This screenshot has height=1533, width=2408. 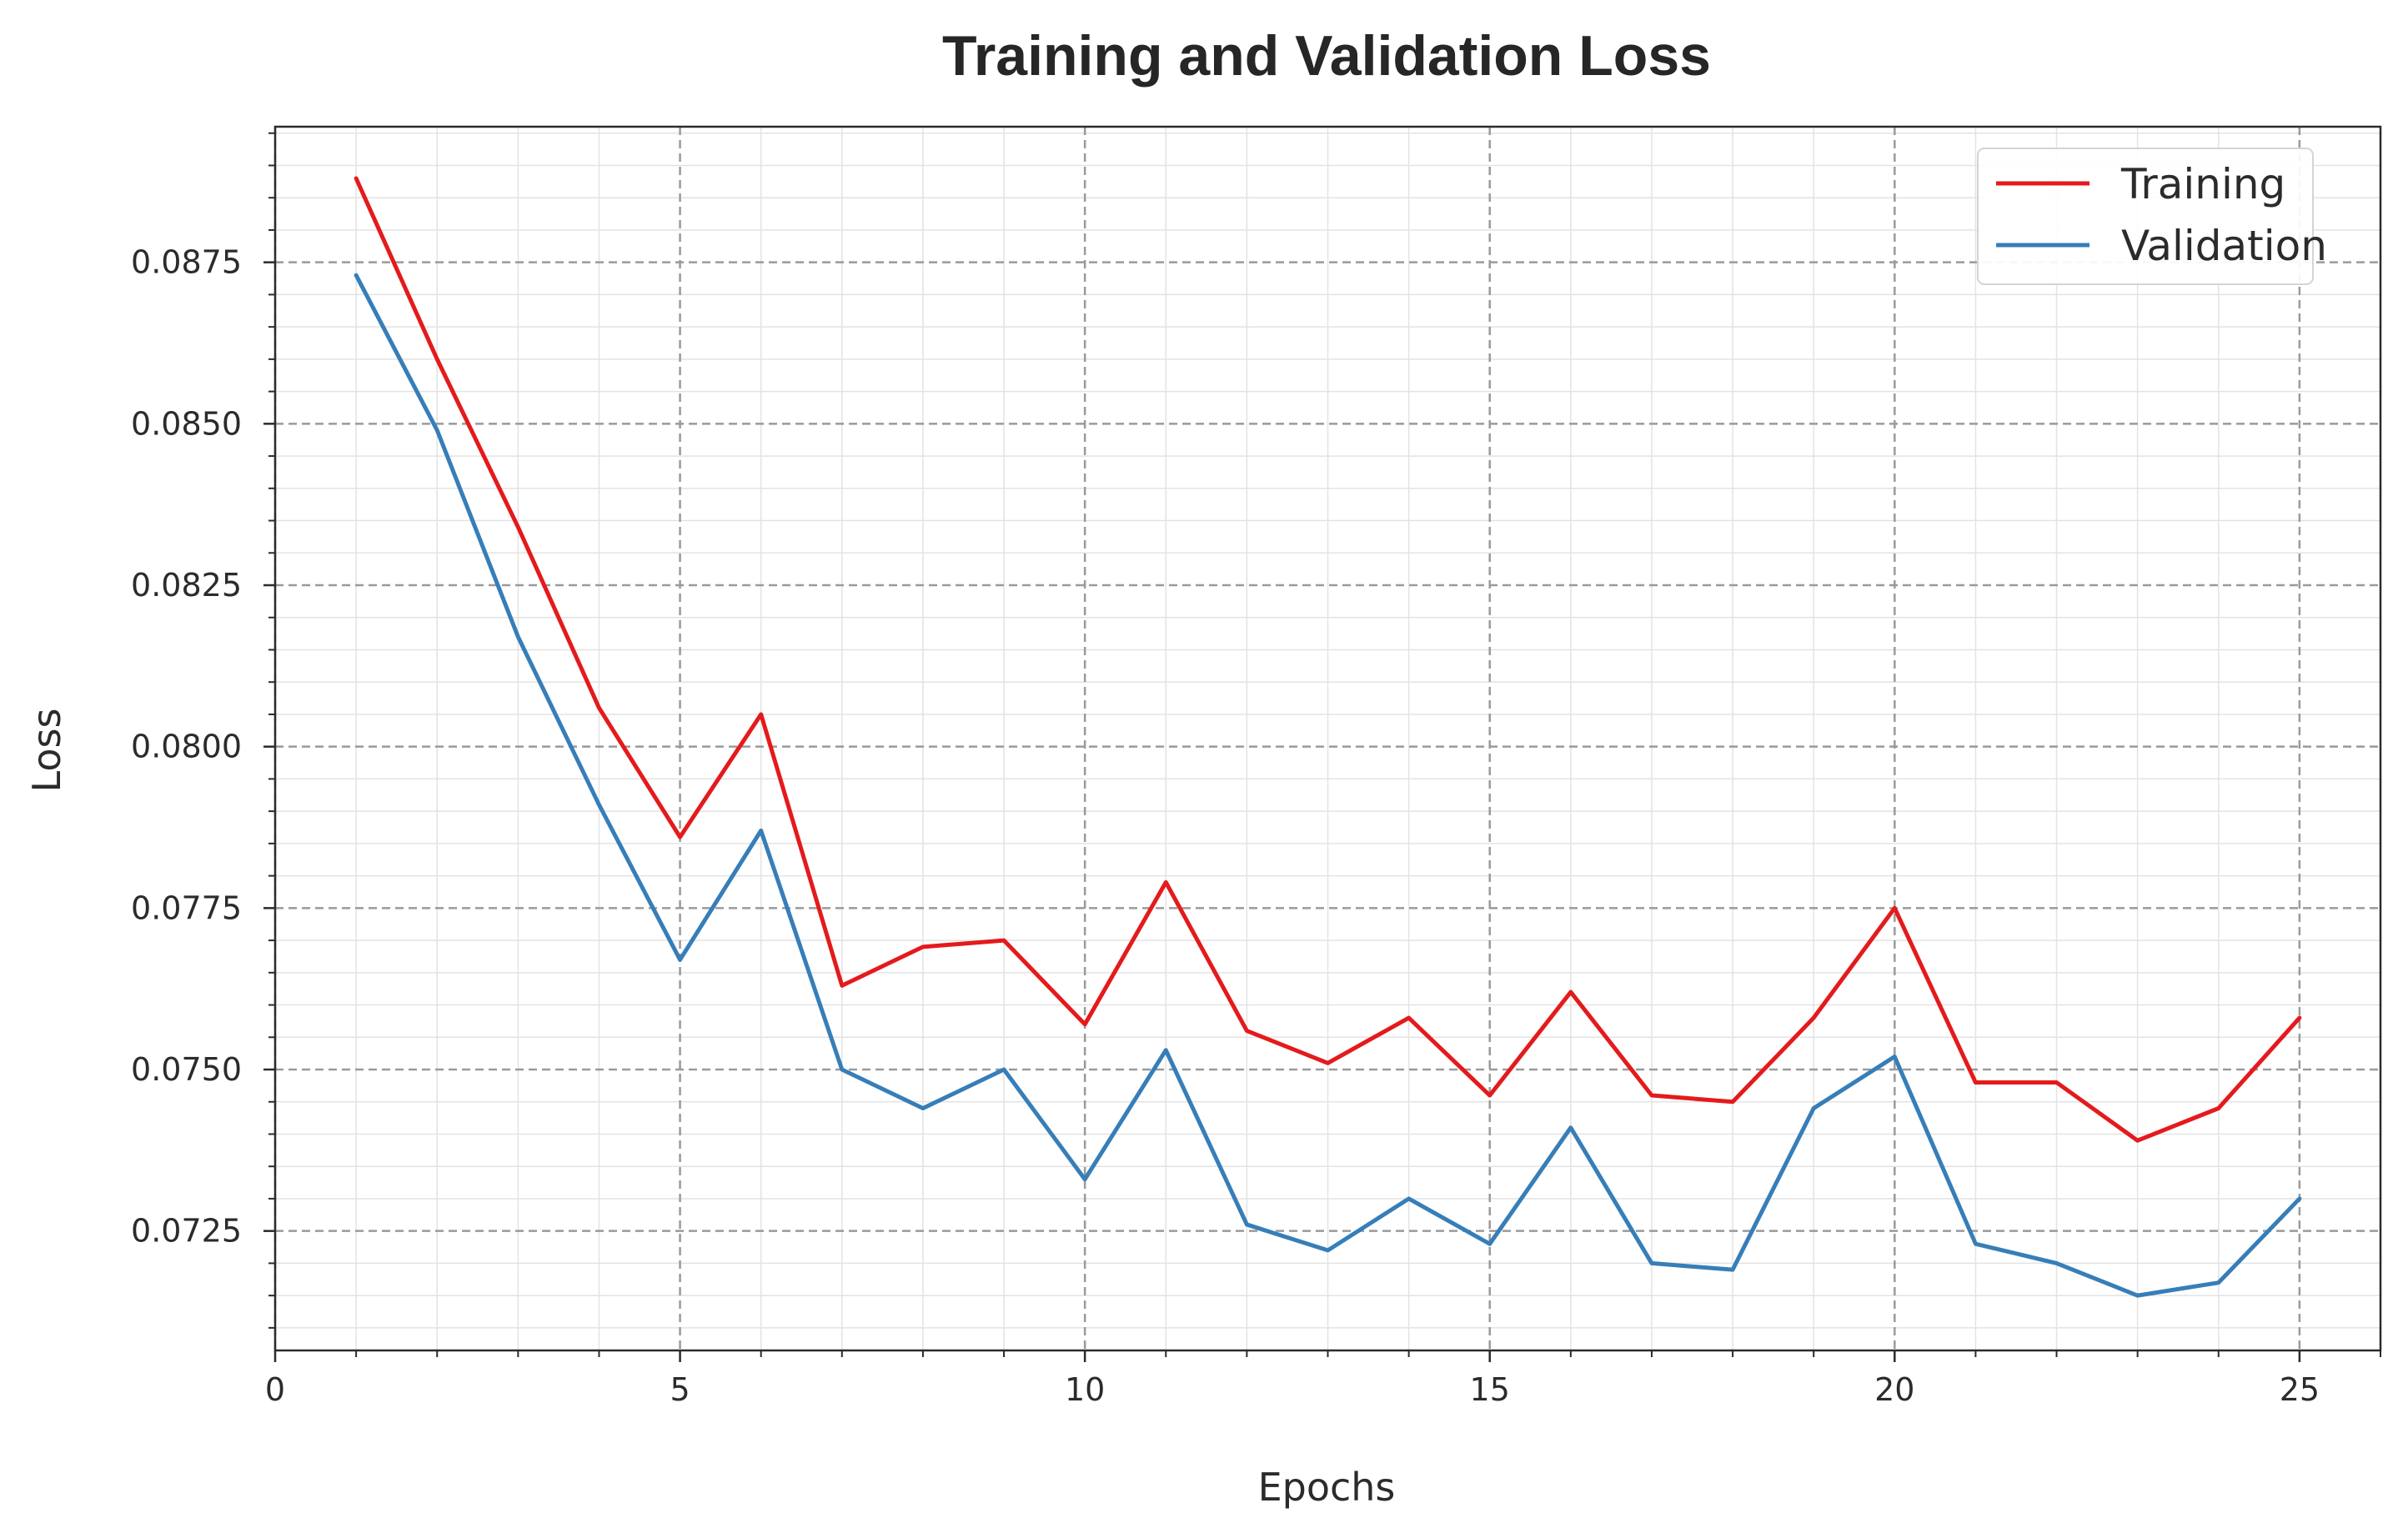 What do you see at coordinates (1292, 1389) in the screenshot?
I see `x-tick-labels: 0 5 10 15 20 25` at bounding box center [1292, 1389].